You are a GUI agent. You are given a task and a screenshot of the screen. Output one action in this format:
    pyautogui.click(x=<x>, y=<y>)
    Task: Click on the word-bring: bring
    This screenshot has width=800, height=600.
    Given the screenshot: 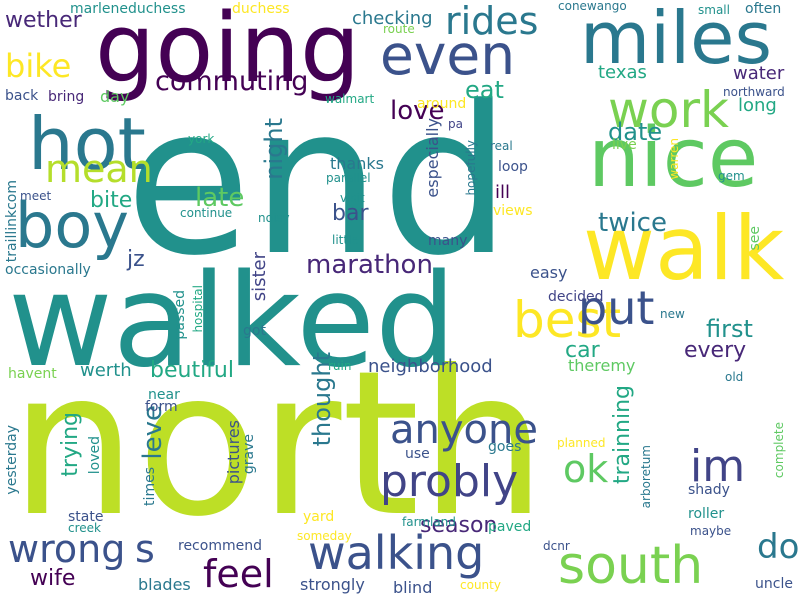 What is the action you would take?
    pyautogui.click(x=66, y=97)
    